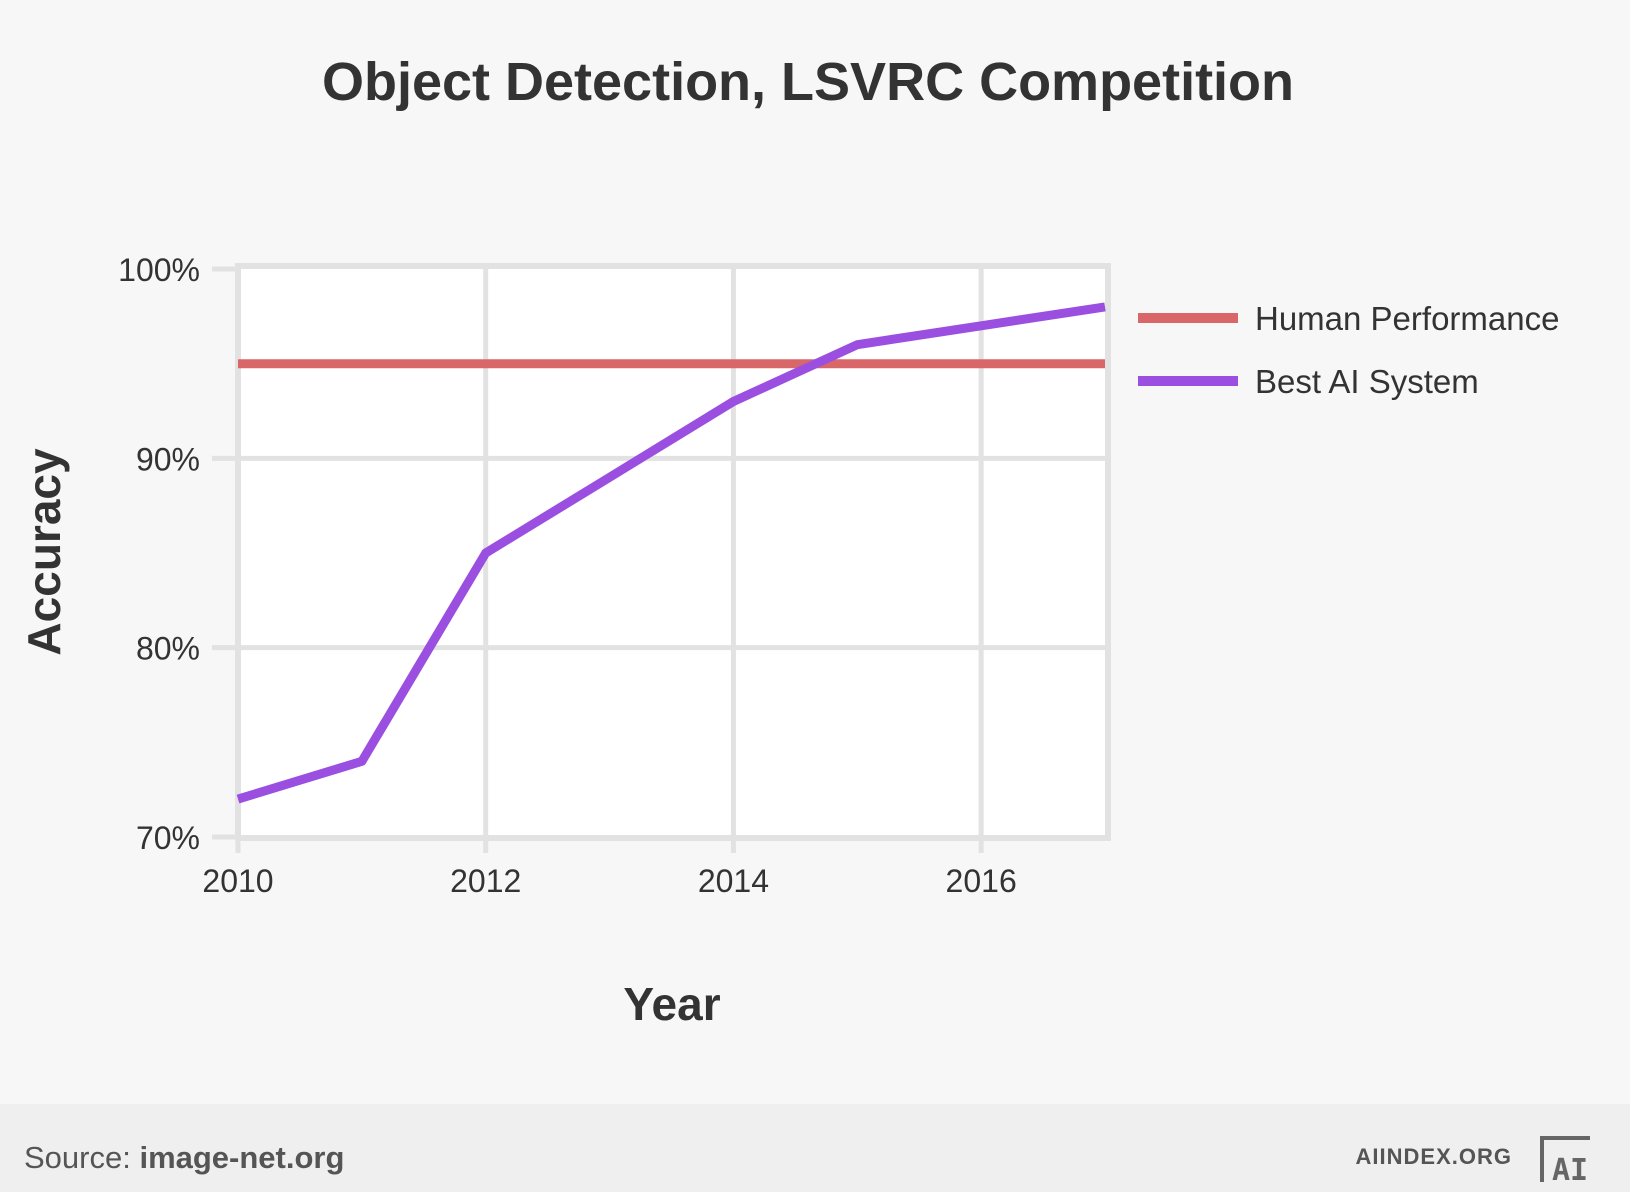  I want to click on chart-title: Object Detection, LSVRC Competition, so click(808, 82).